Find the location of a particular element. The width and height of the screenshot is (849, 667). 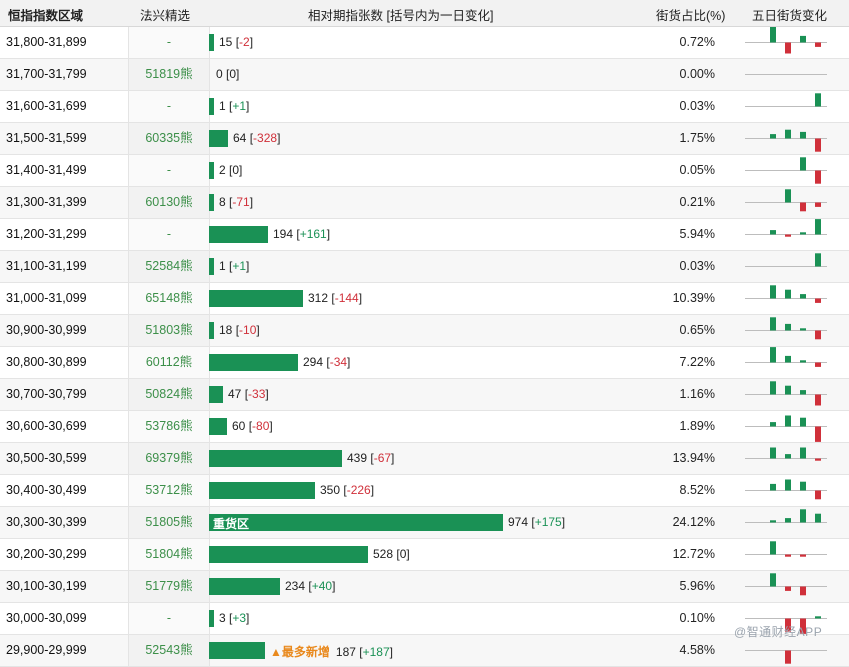

header-range: 恒指指数区域 is located at coordinates (46, 16).